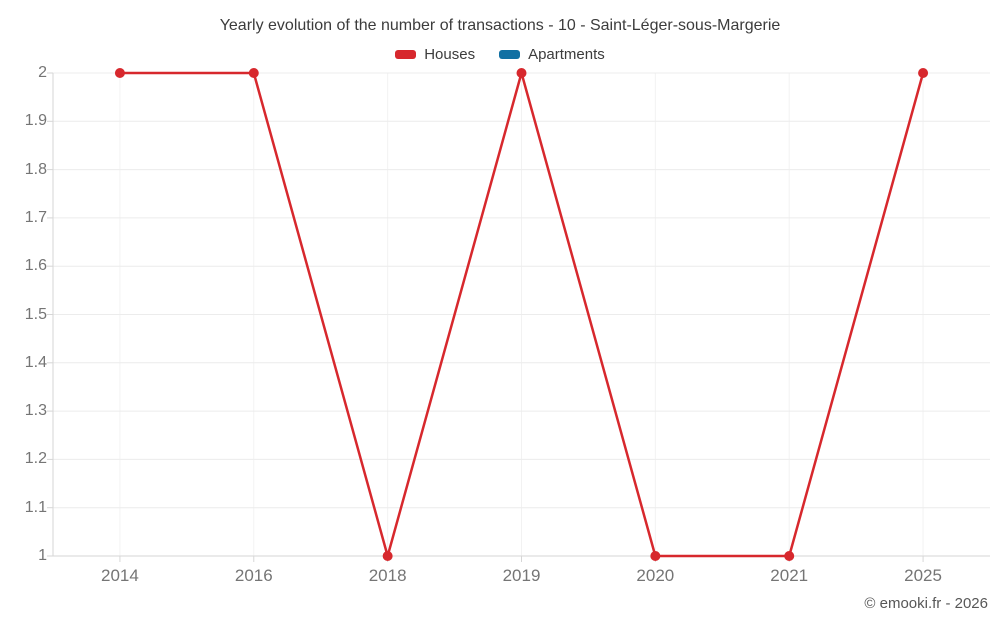 This screenshot has width=1000, height=625. Describe the element at coordinates (35, 507) in the screenshot. I see `y-tick-label: 1.1` at that location.